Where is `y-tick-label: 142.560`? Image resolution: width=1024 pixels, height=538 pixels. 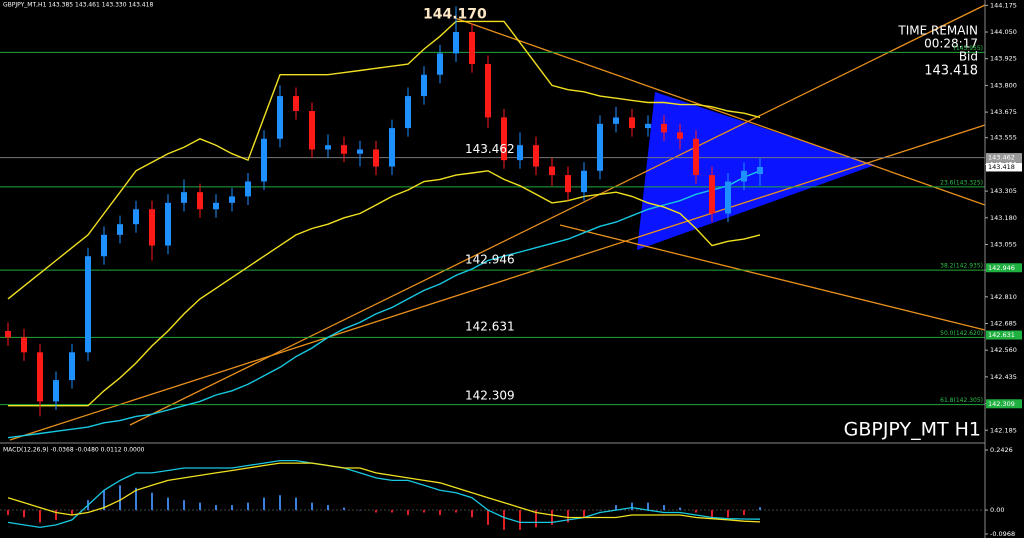
y-tick-label: 142.560 is located at coordinates (1003, 350).